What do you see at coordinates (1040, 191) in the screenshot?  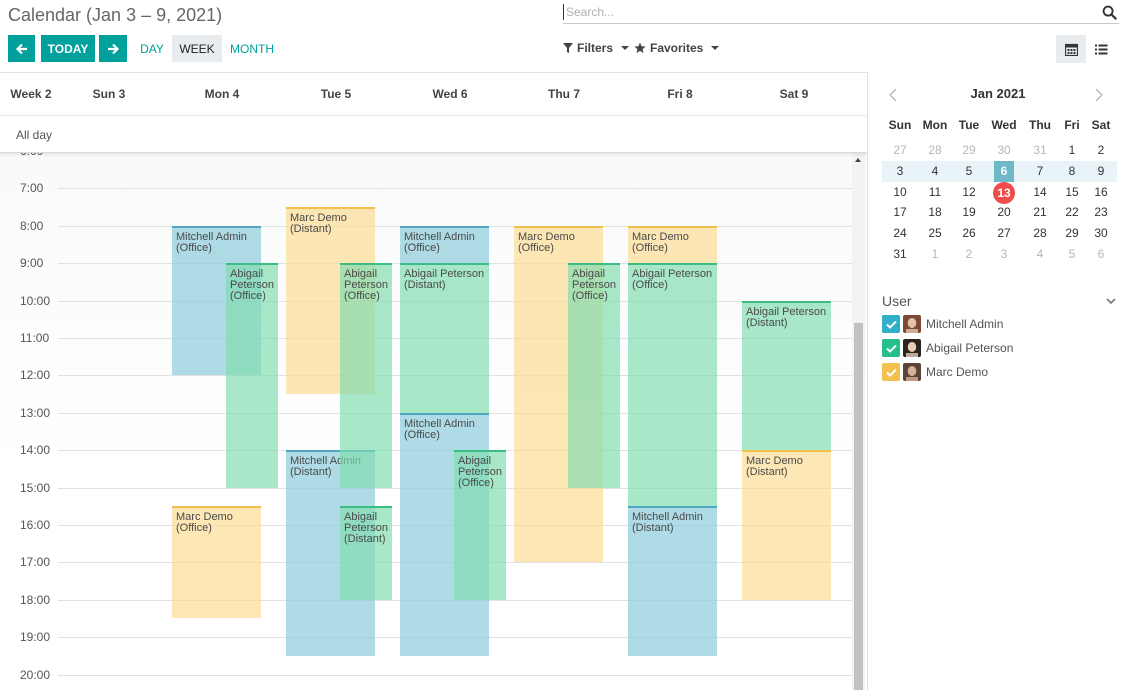 I see `mini-day: 14` at bounding box center [1040, 191].